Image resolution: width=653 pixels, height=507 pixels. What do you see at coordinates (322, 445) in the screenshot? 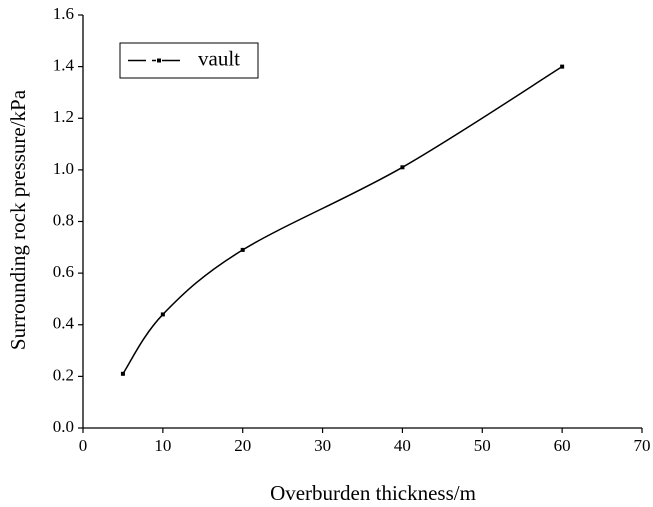
I see `x-tick-label: 30` at bounding box center [322, 445].